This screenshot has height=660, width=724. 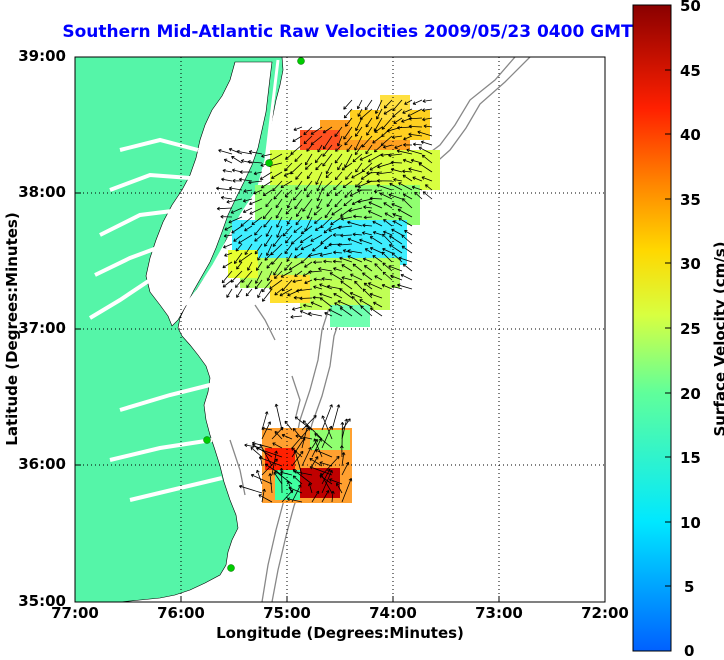 I want to click on x-tick-label: 77:00, so click(x=75, y=613).